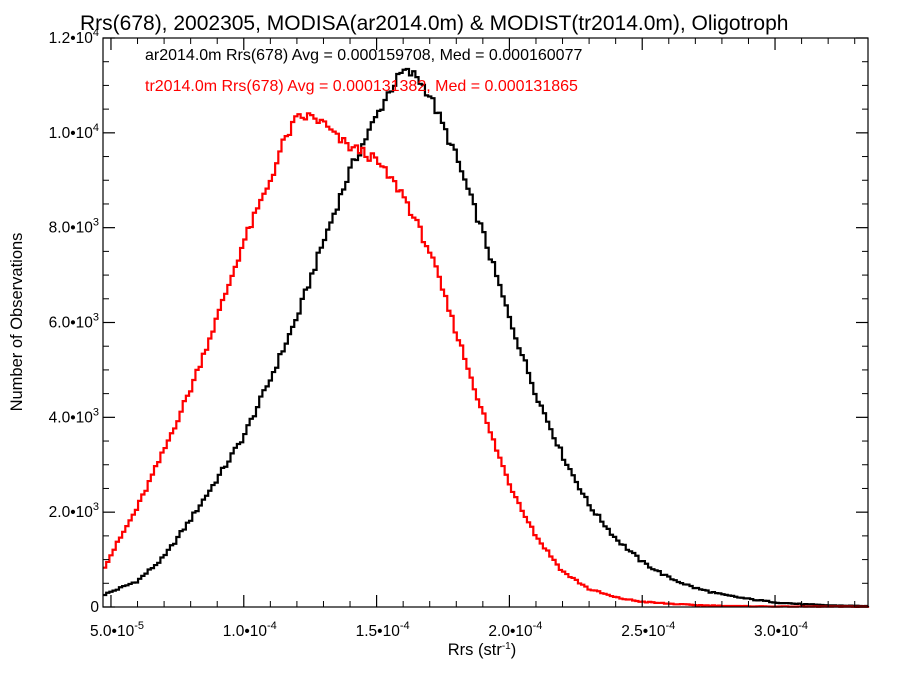  Describe the element at coordinates (117, 630) in the screenshot. I see `x-tick-label: 5.0•10-5` at that location.